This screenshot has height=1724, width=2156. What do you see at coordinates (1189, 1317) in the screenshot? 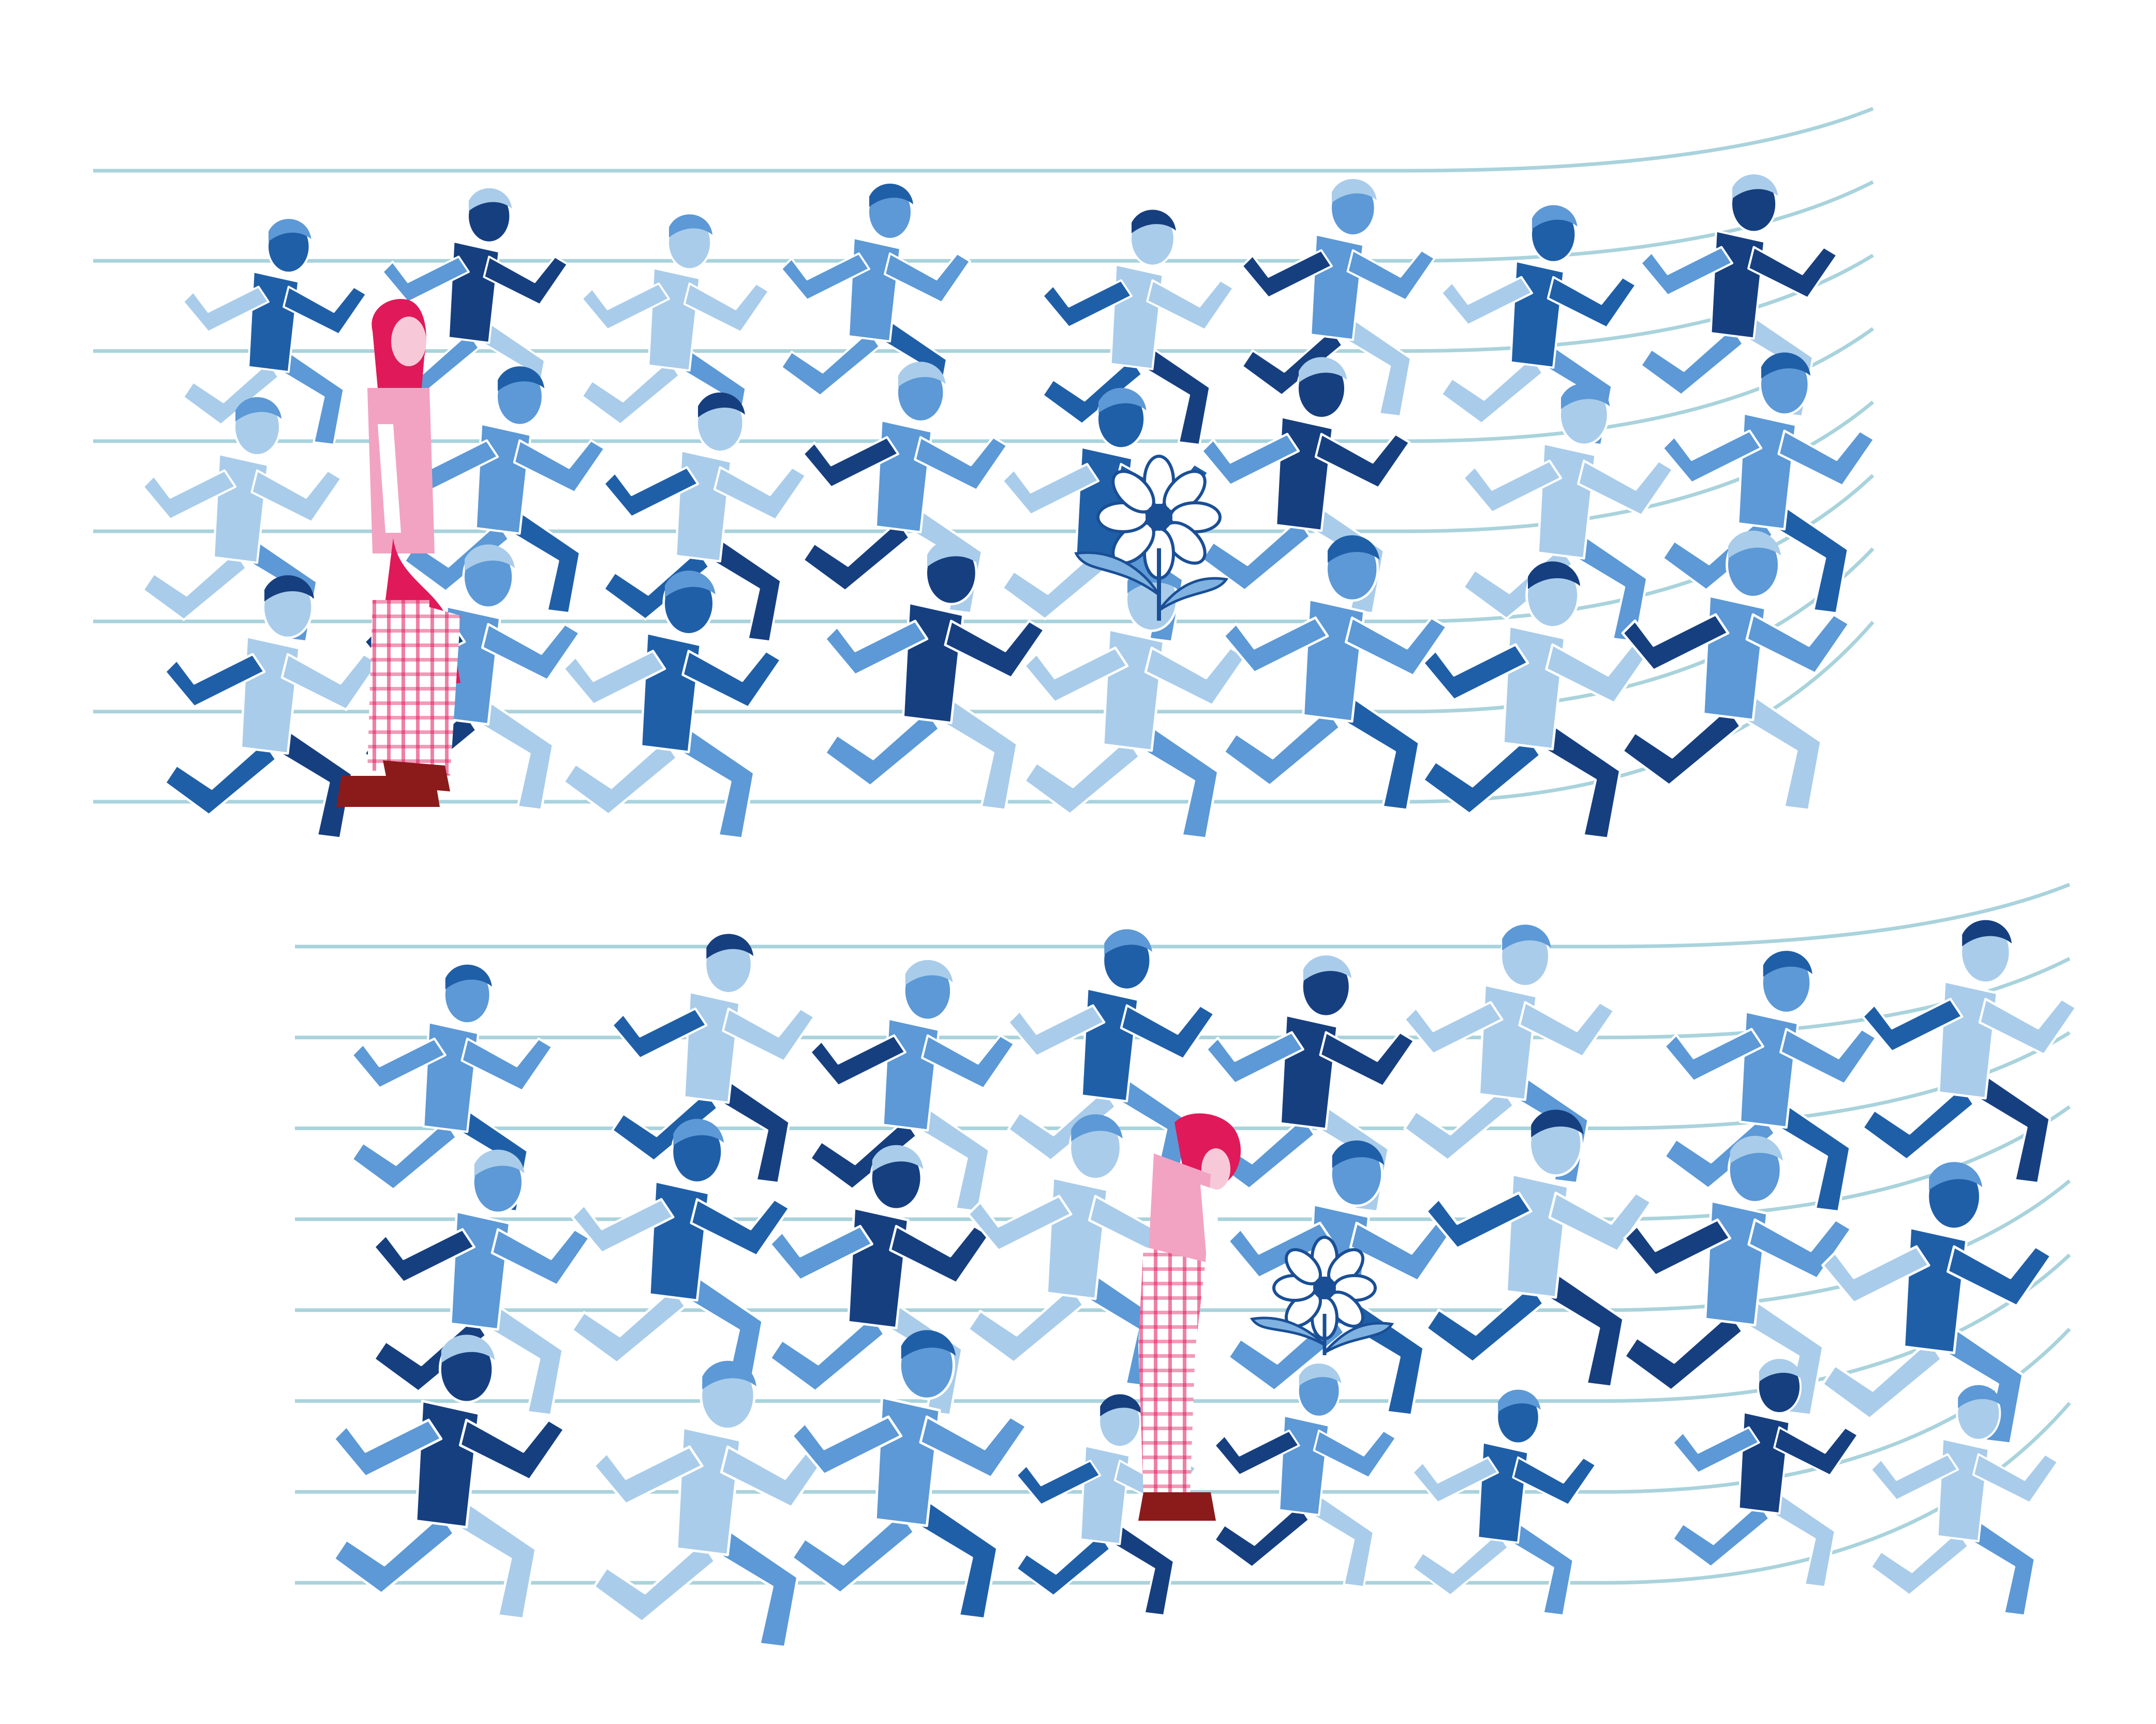
I see `protagonist-bending` at bounding box center [1189, 1317].